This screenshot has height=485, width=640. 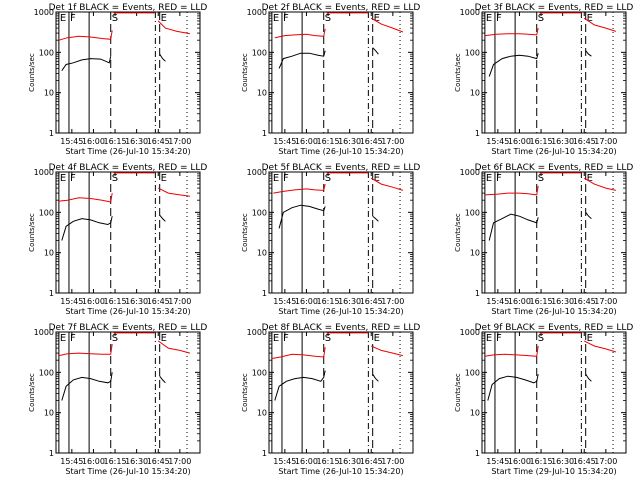 I want to click on panel-title: Det 7f BLACK = Events, RED = LLD, so click(x=128, y=328).